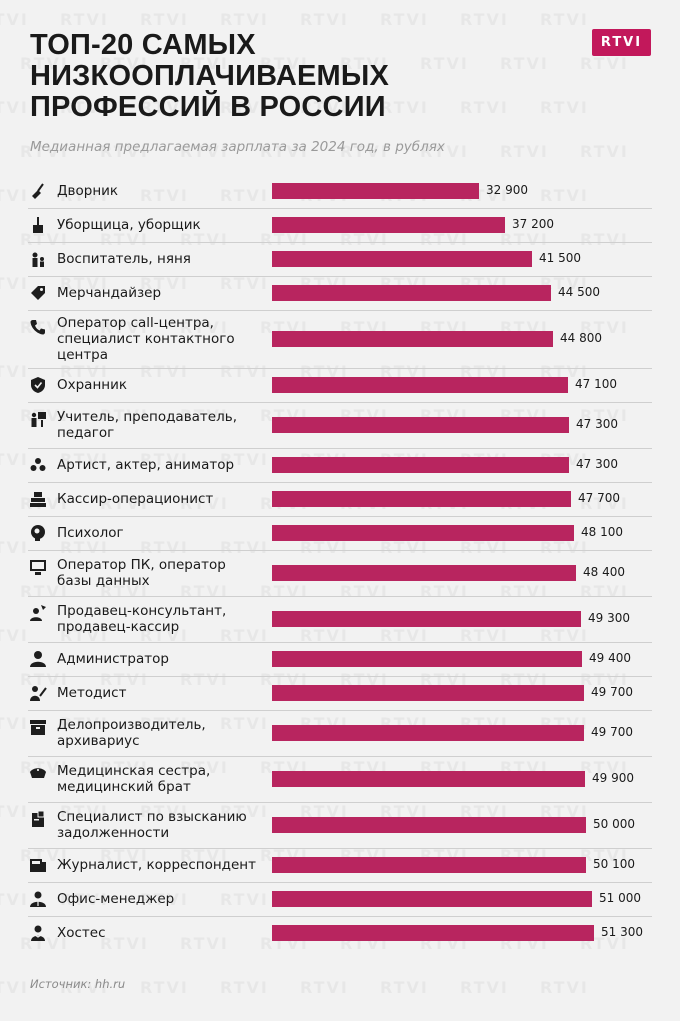 Image resolution: width=680 pixels, height=1021 pixels. What do you see at coordinates (167, 865) in the screenshot?
I see `category-label: Журналист, корреспондент` at bounding box center [167, 865].